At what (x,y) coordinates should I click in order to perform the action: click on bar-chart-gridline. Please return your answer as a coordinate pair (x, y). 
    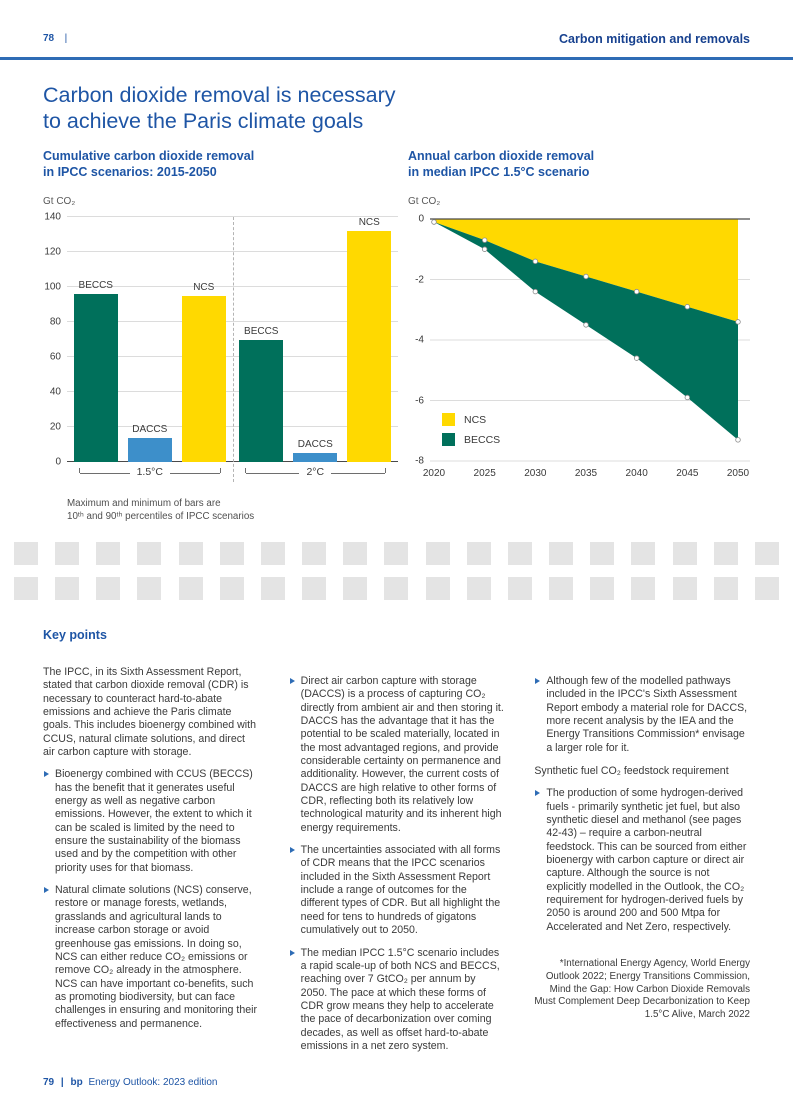
    Looking at the image, I should click on (232, 217).